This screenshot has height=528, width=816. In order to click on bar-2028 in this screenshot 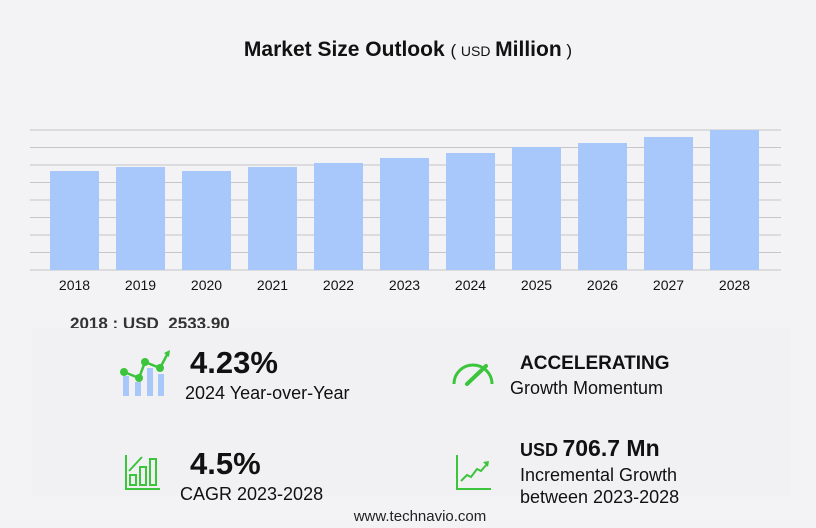, I will do `click(734, 200)`.